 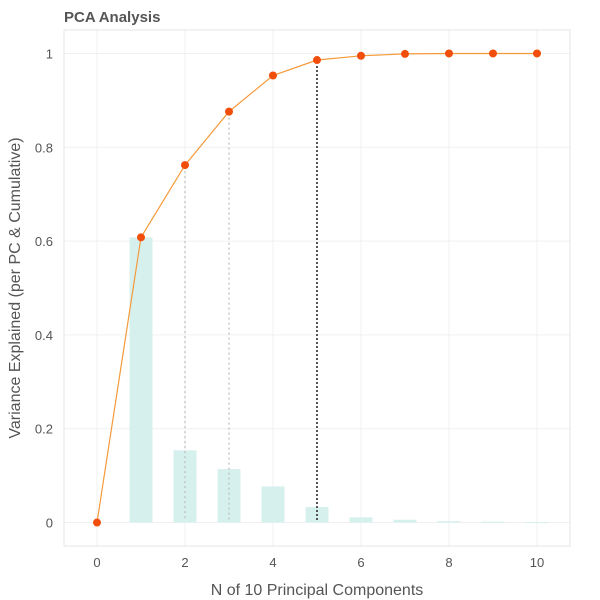 I want to click on y-tick-label-1: 0.2, so click(x=44, y=429).